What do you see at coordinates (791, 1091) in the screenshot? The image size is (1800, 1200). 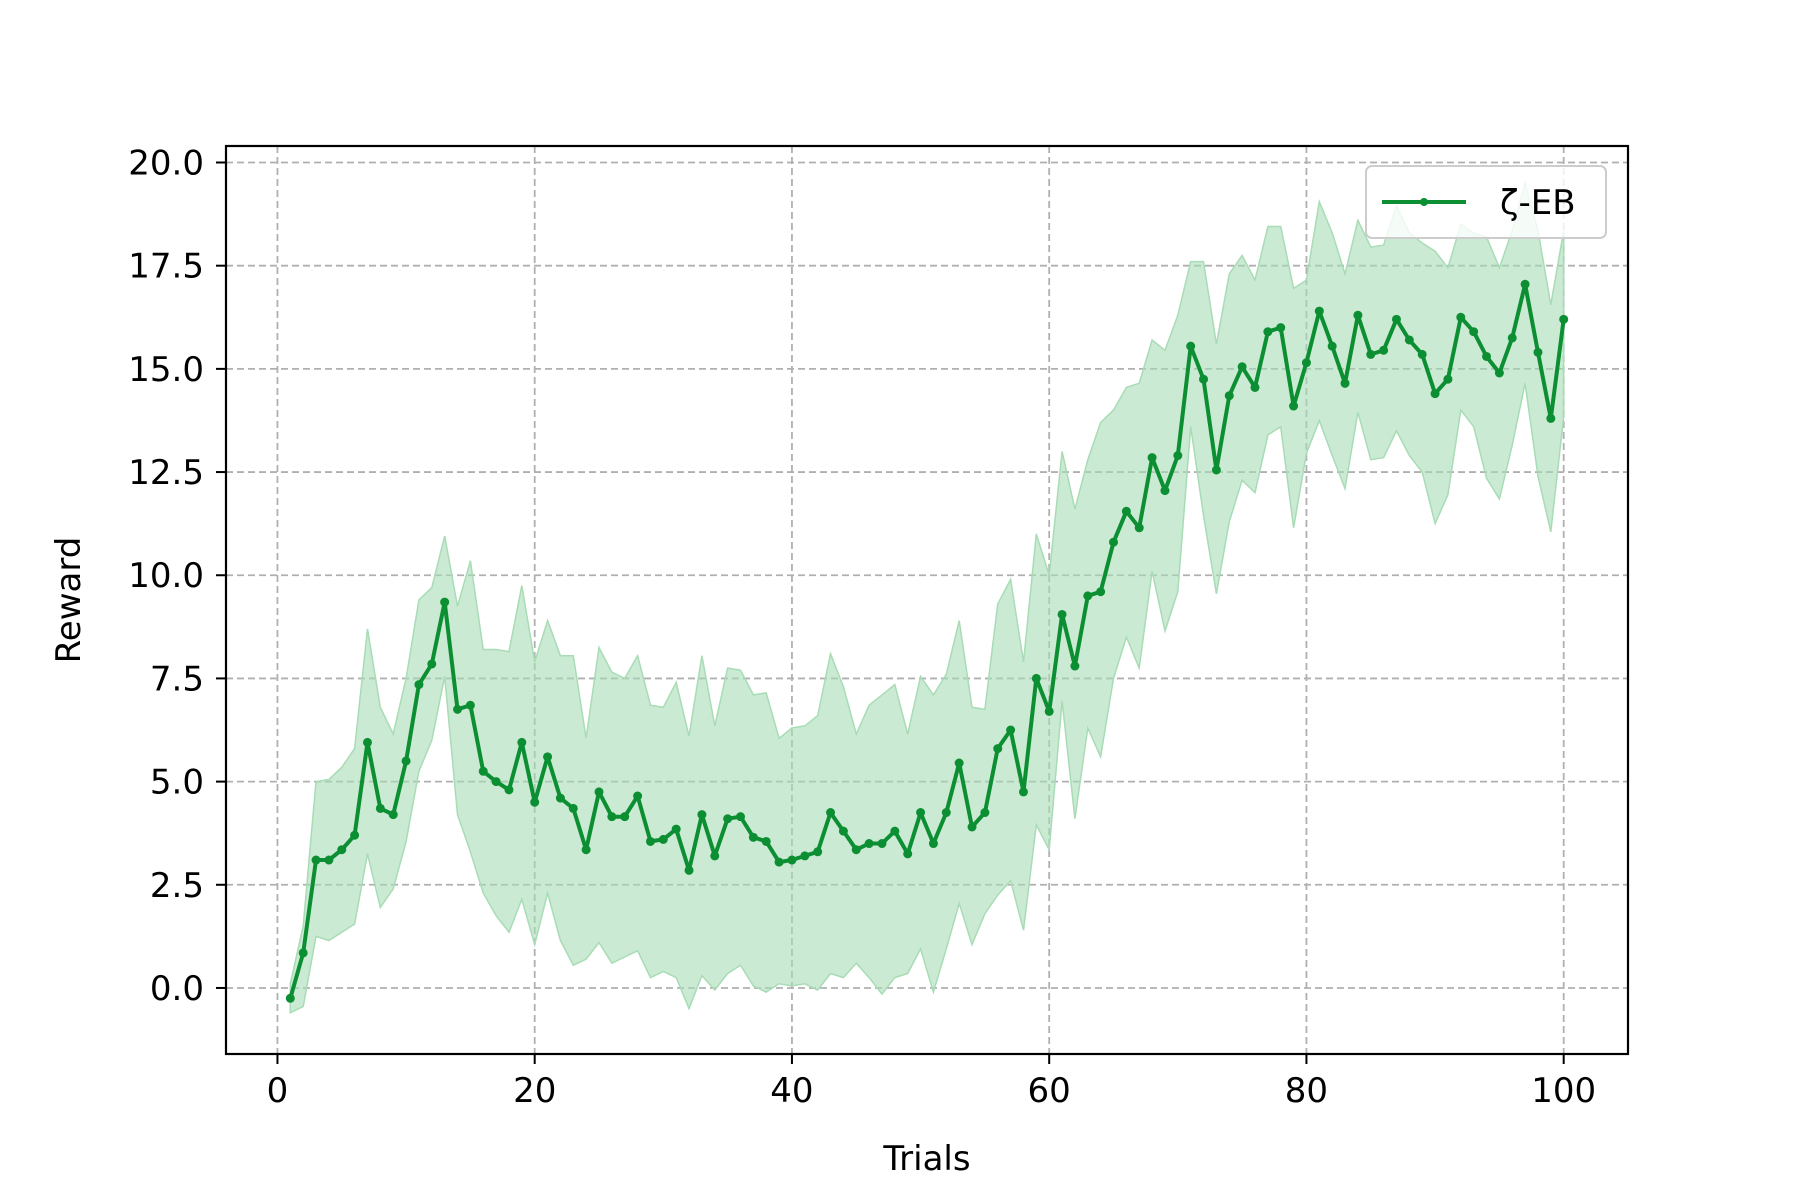 I see `x-tick-label: 40` at bounding box center [791, 1091].